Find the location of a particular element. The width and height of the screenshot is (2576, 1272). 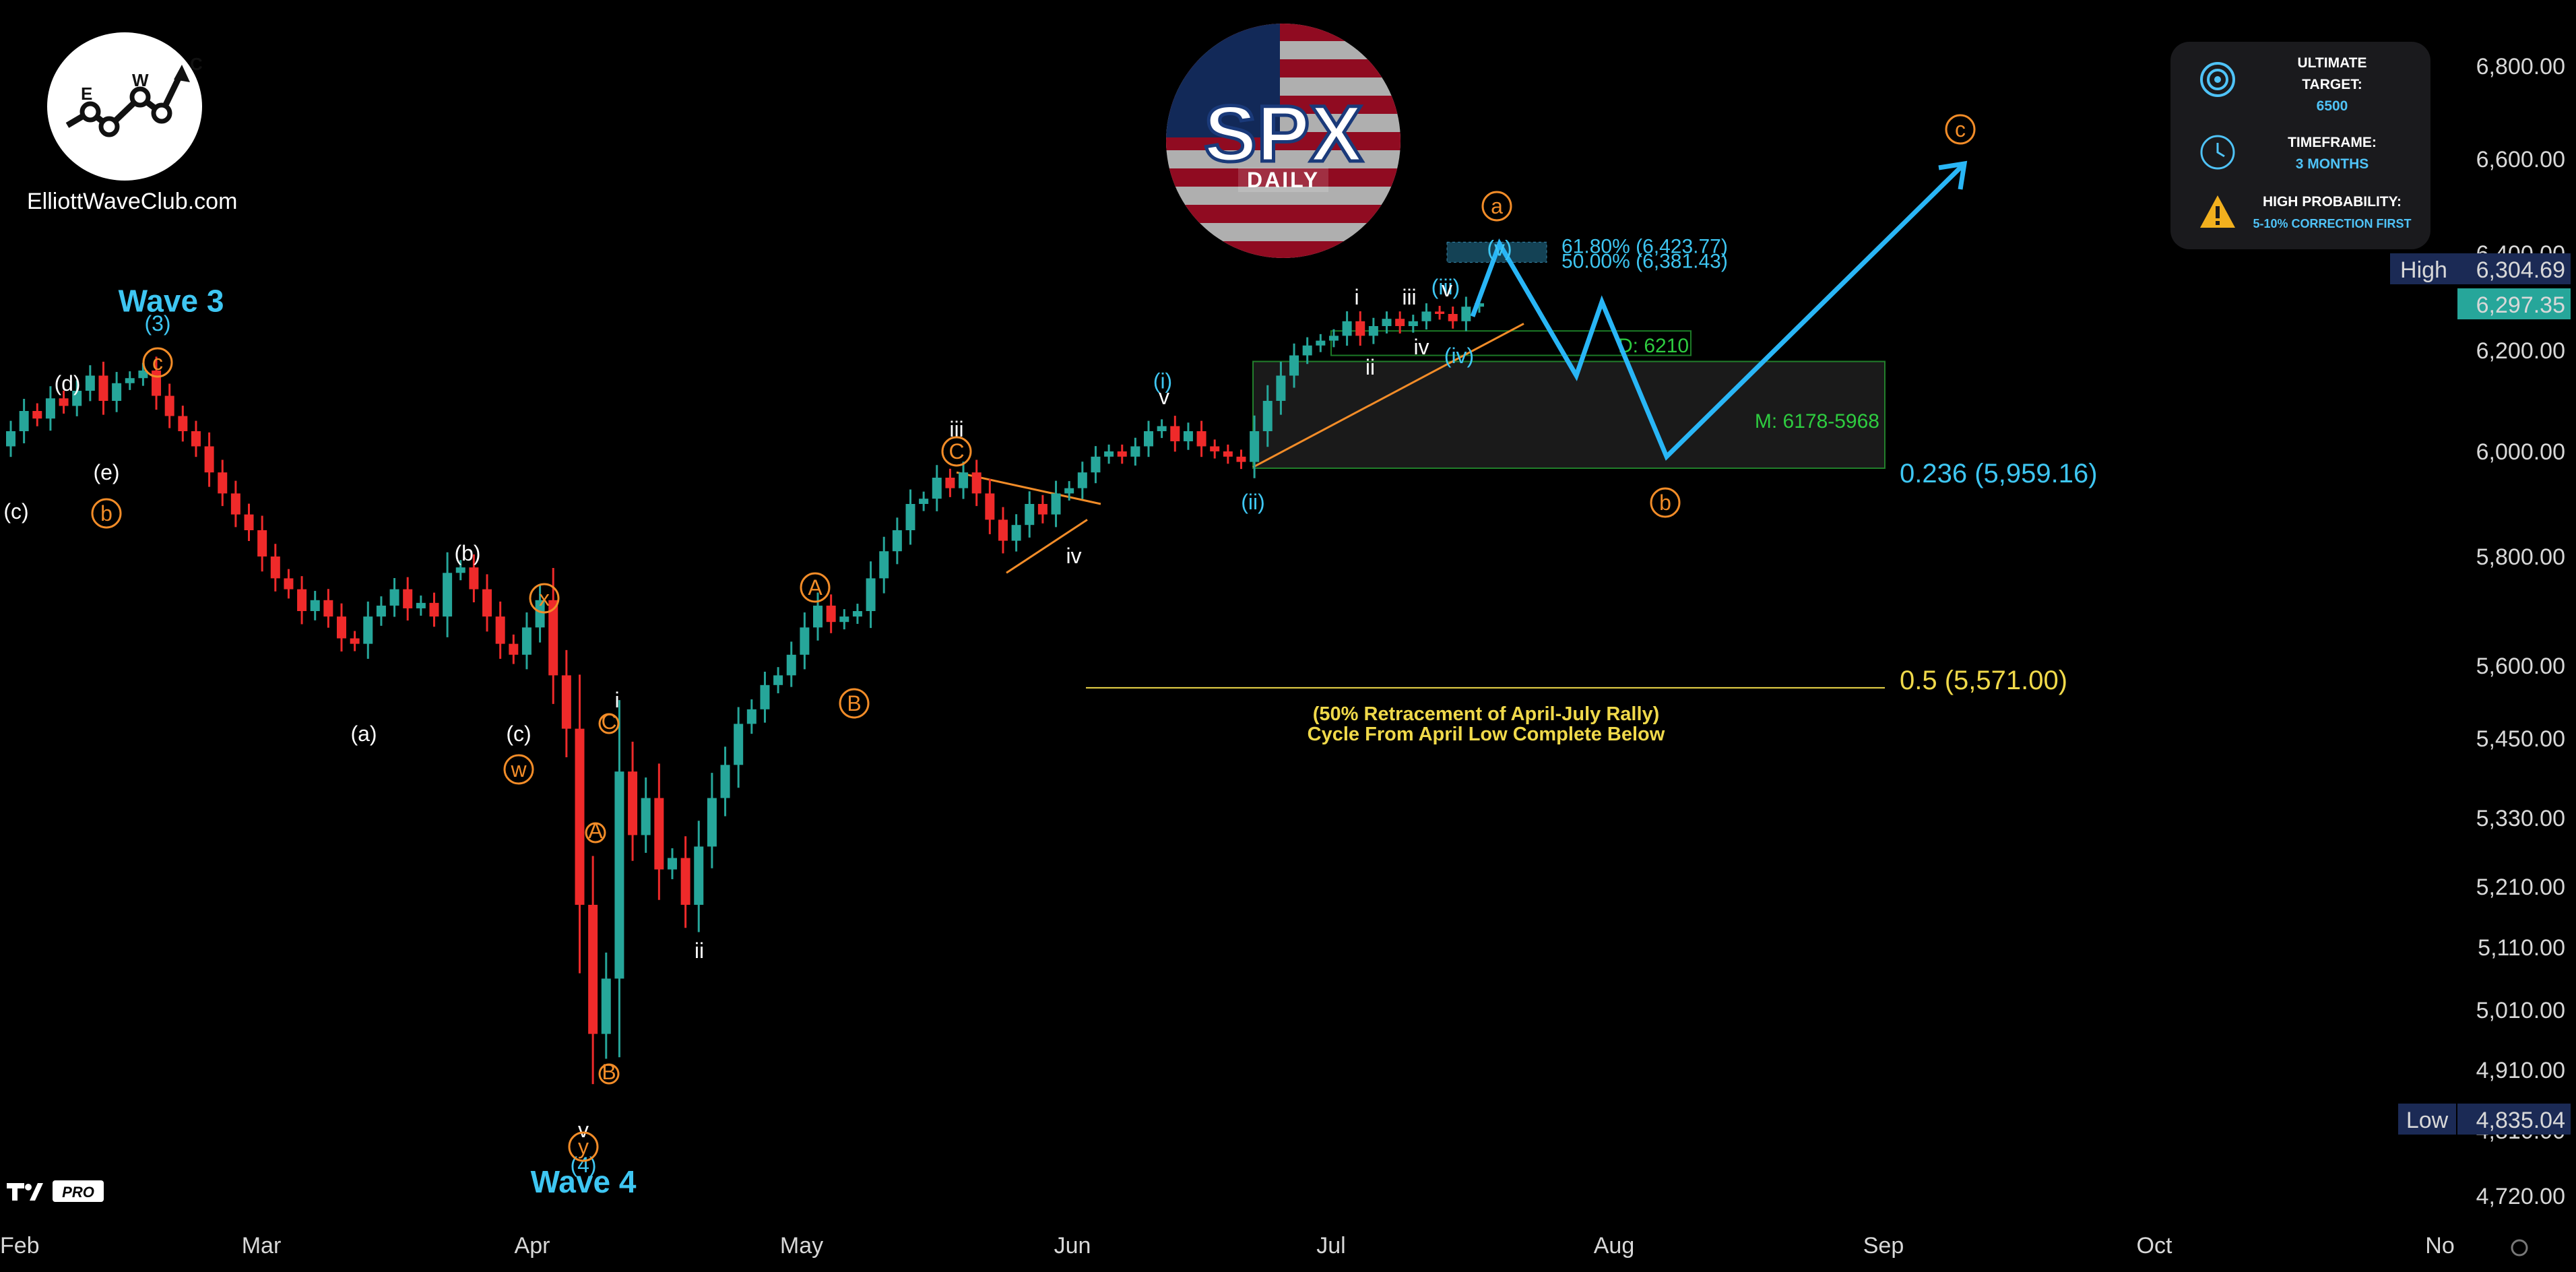

info-row-probability: HIGH PROBABILITY: 5-10% CORRECTION FIRST is located at coordinates (2300, 211).